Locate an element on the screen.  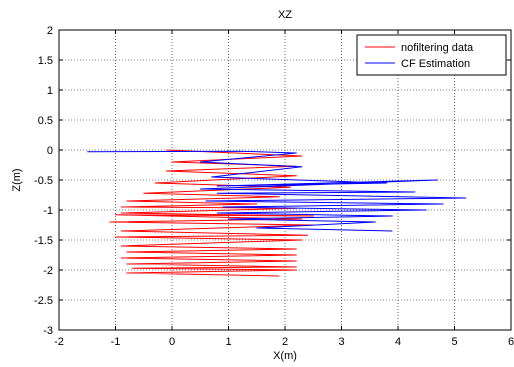
x-tick-label: 0 is located at coordinates (172, 342).